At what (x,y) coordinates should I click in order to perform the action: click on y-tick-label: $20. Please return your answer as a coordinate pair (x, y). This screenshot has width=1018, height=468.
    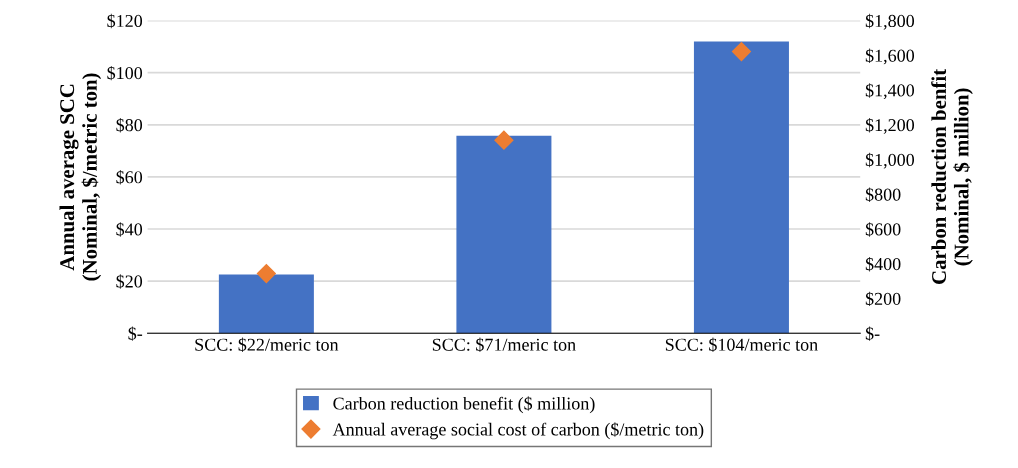
    Looking at the image, I should click on (129, 281).